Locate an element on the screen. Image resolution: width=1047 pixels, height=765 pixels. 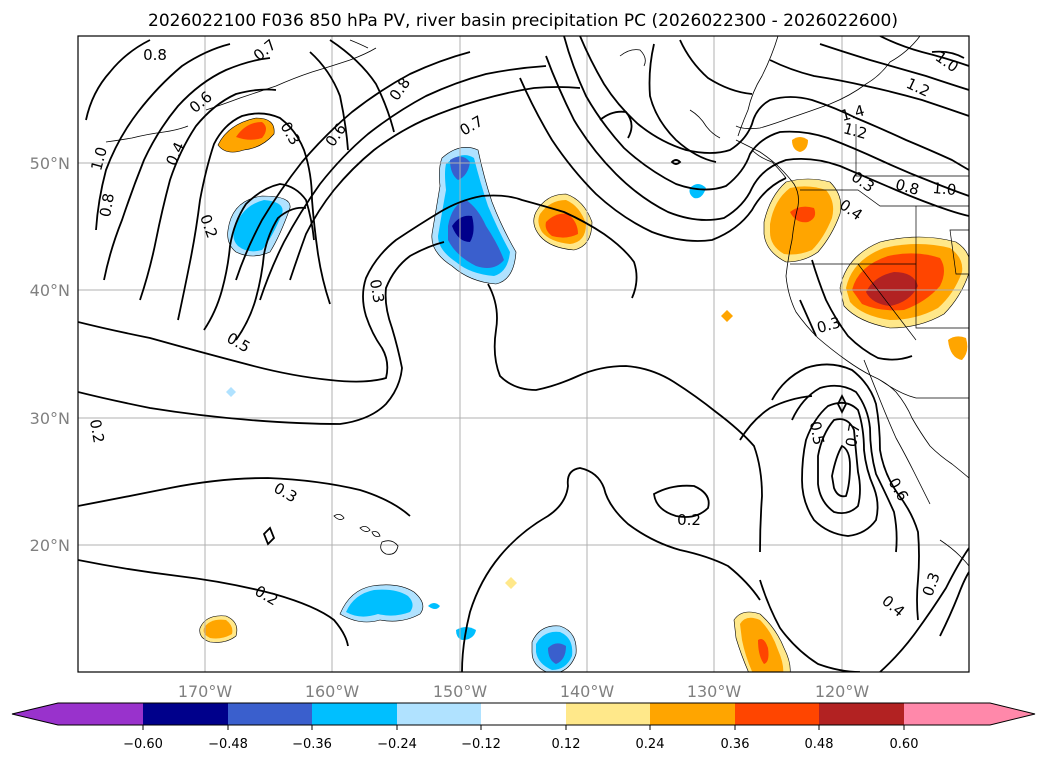
colorbar-ticks is located at coordinates (523, 727).